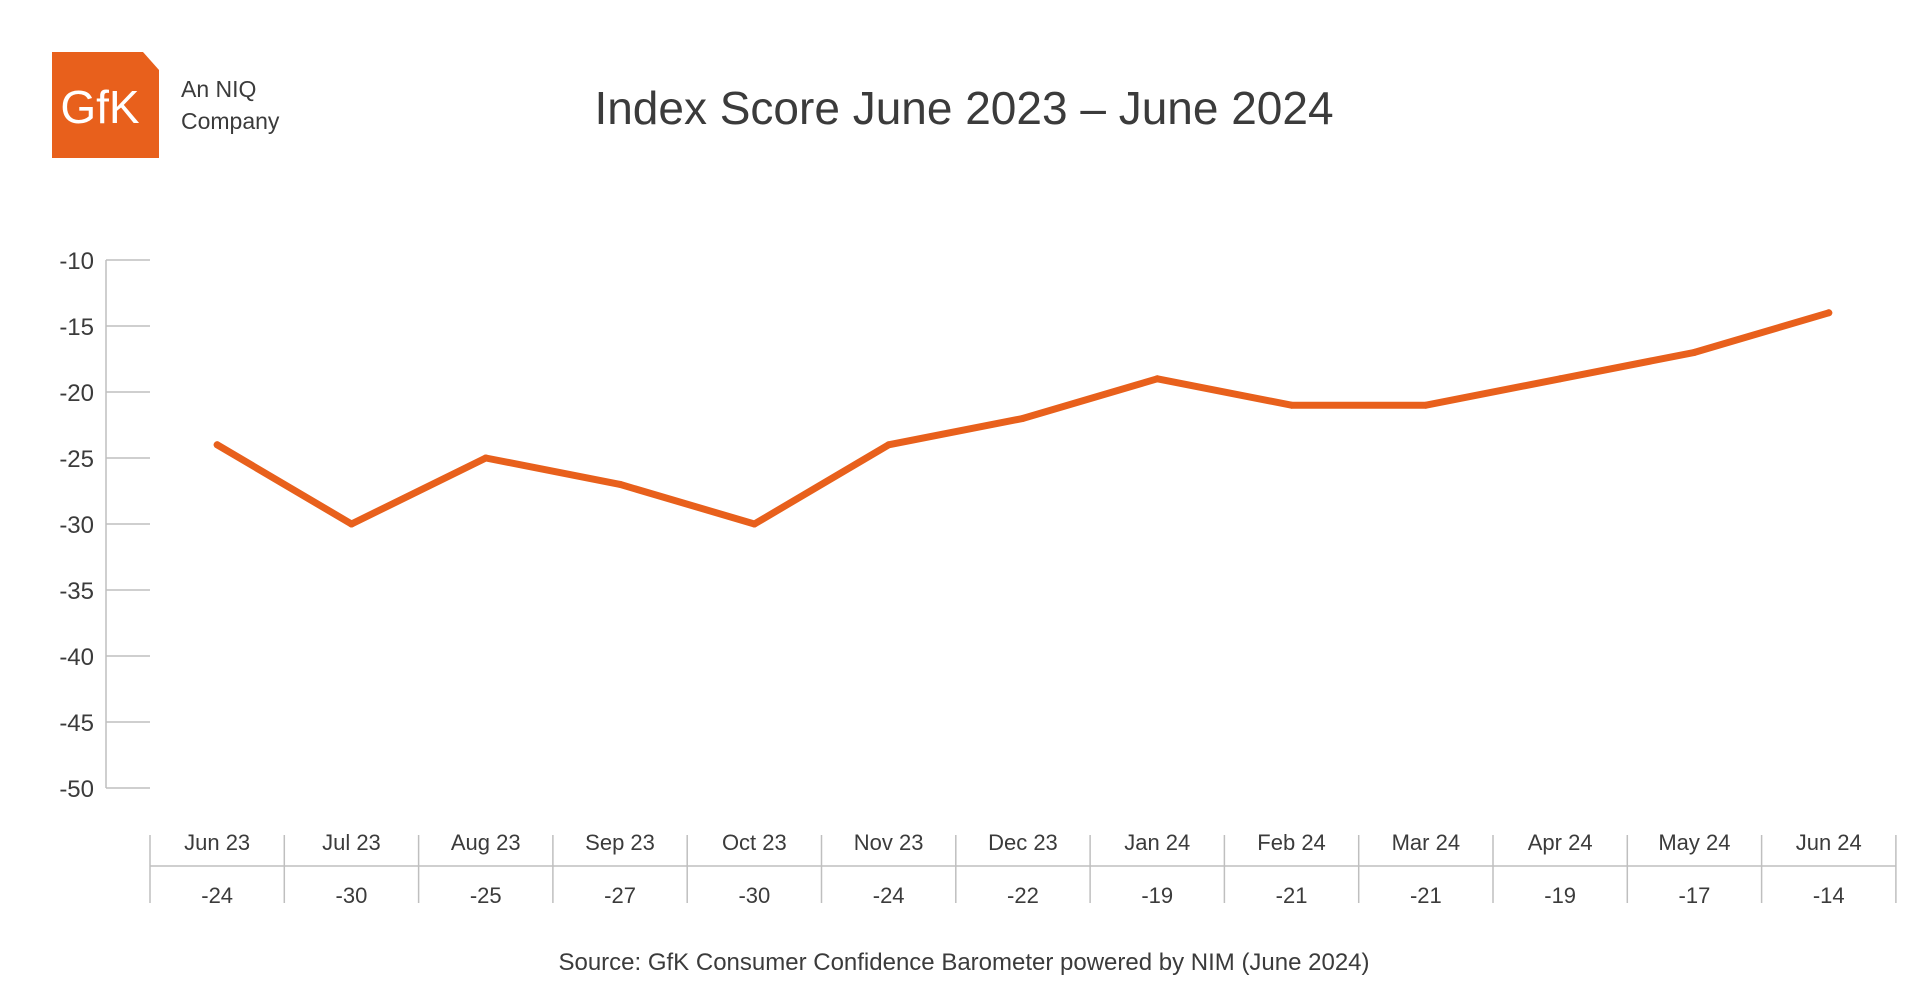  What do you see at coordinates (1426, 842) in the screenshot?
I see `x-category-label: Mar 24` at bounding box center [1426, 842].